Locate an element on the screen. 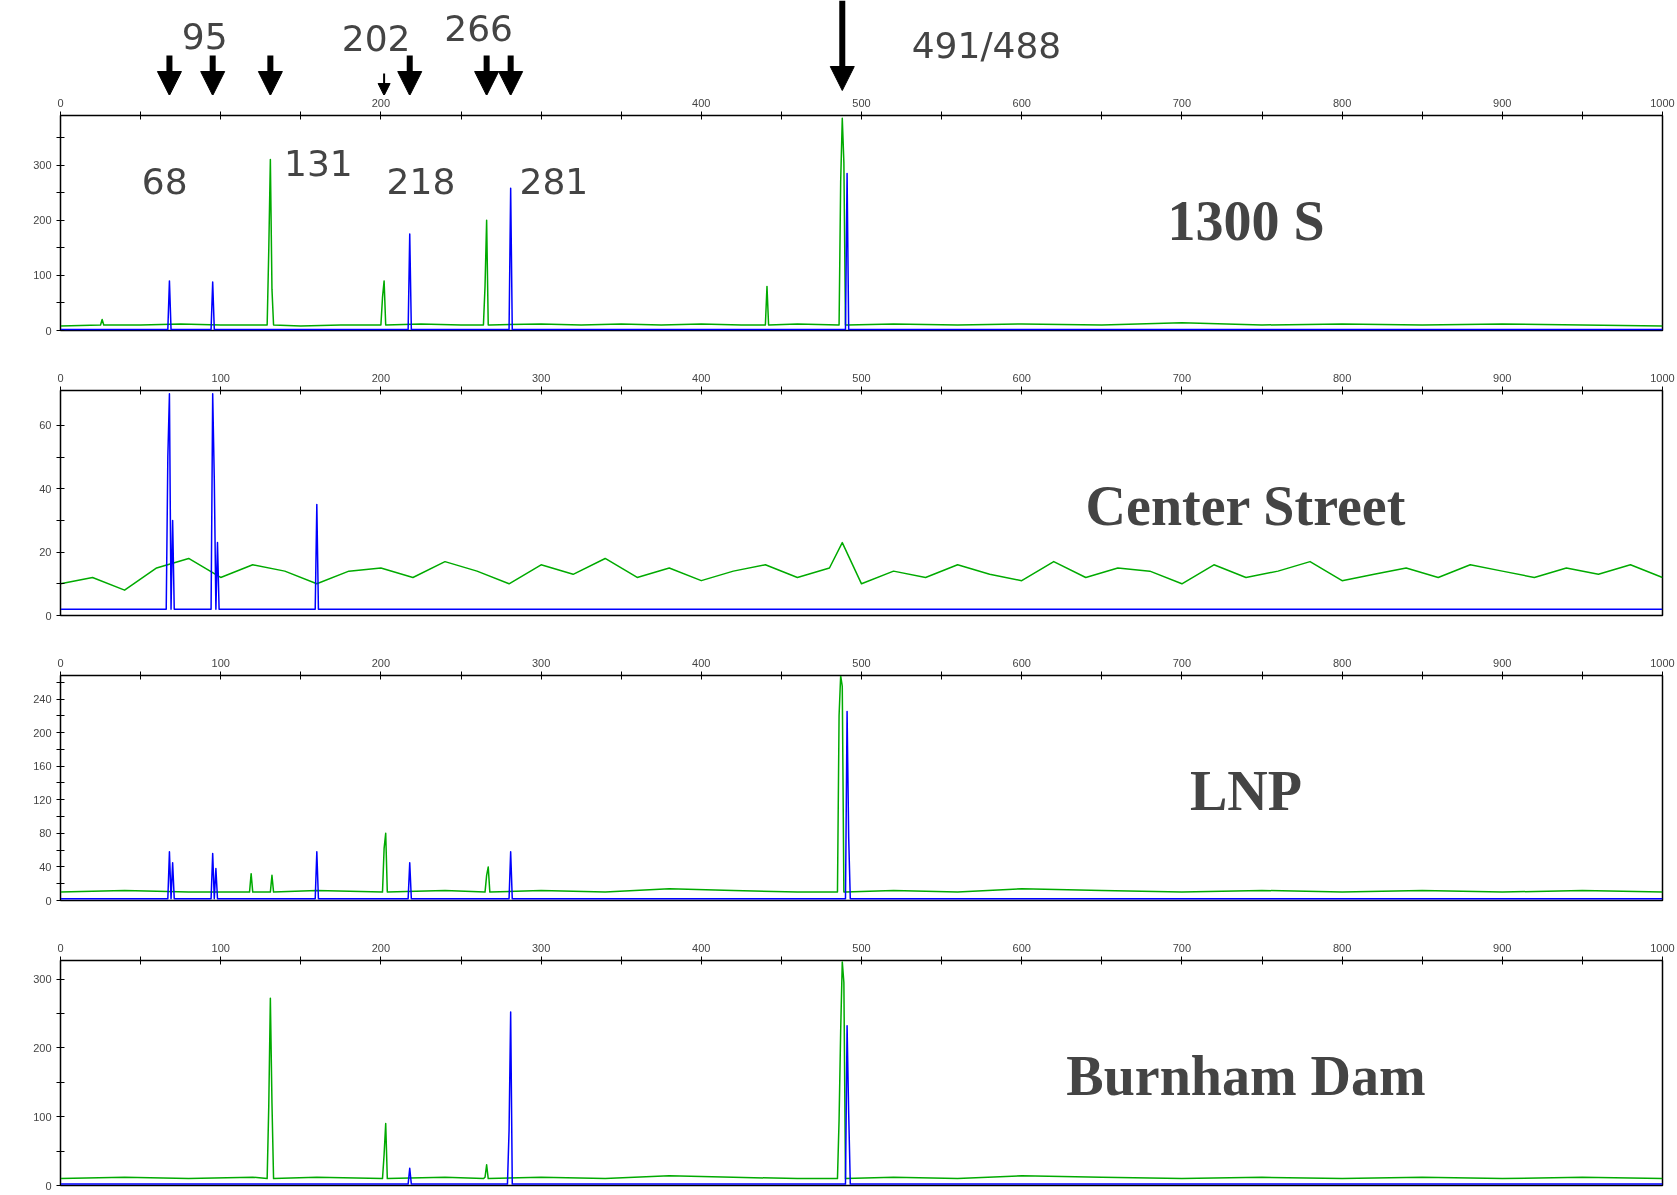 This screenshot has width=1677, height=1195. y-tick-label: 120 is located at coordinates (42, 799).